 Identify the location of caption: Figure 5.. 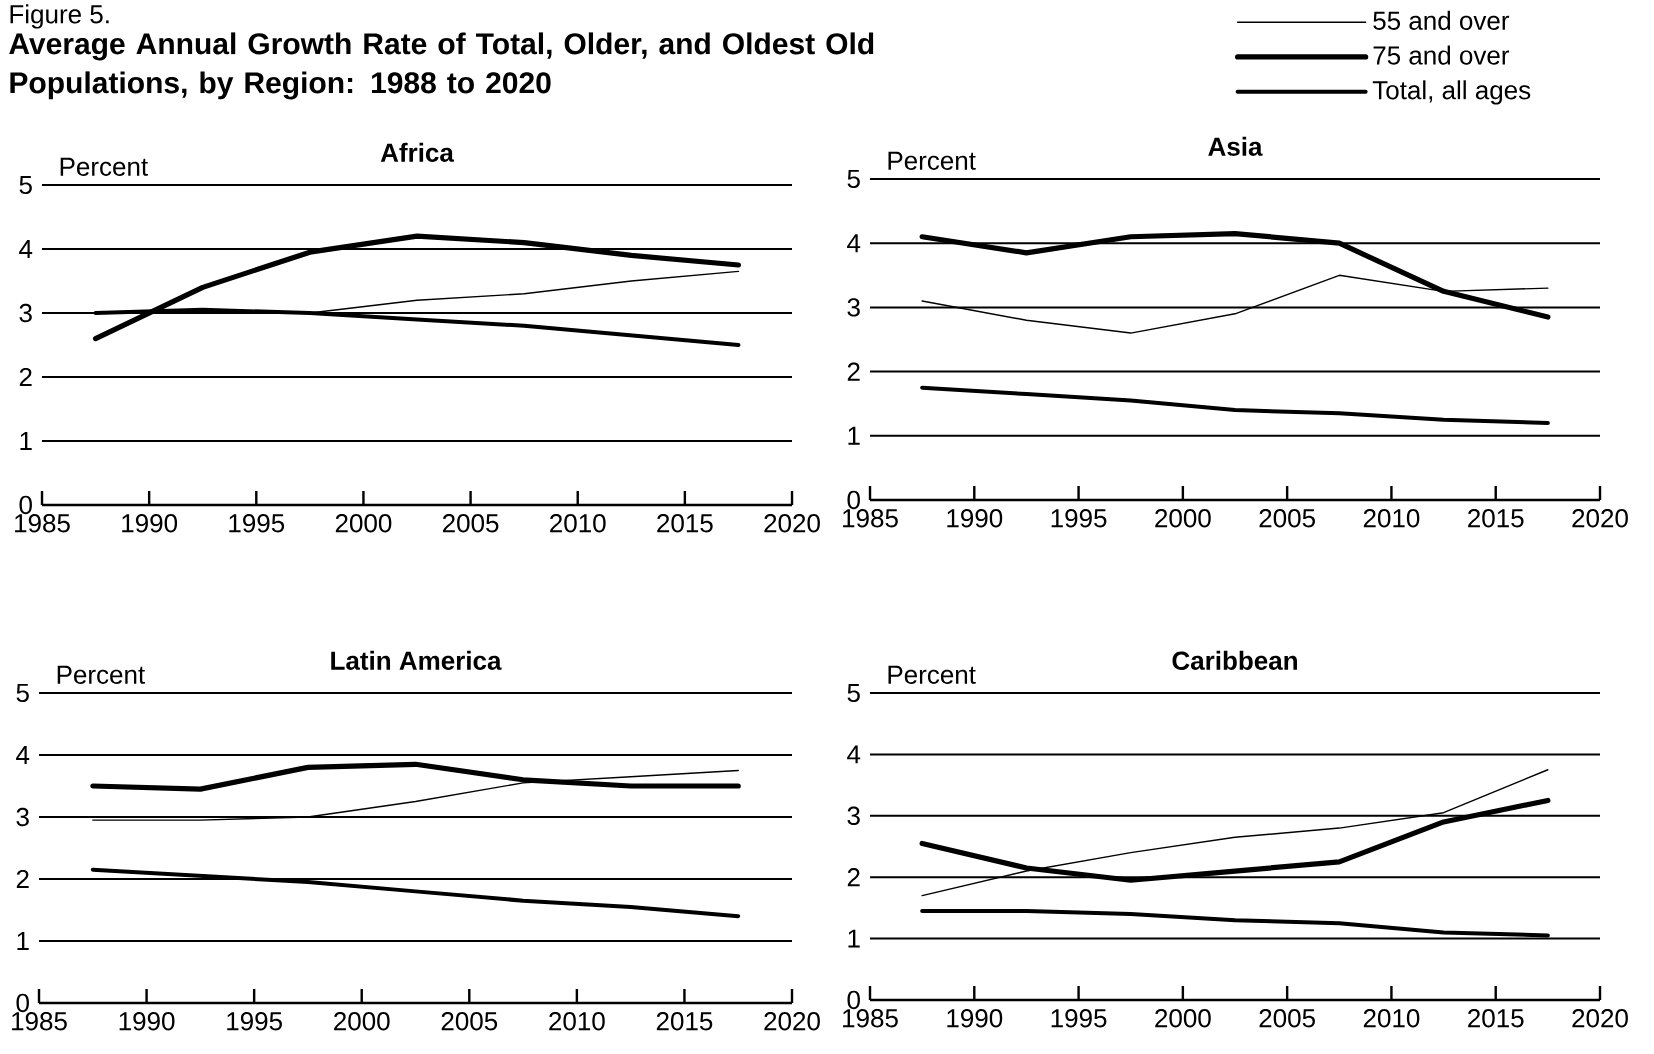
(59, 16).